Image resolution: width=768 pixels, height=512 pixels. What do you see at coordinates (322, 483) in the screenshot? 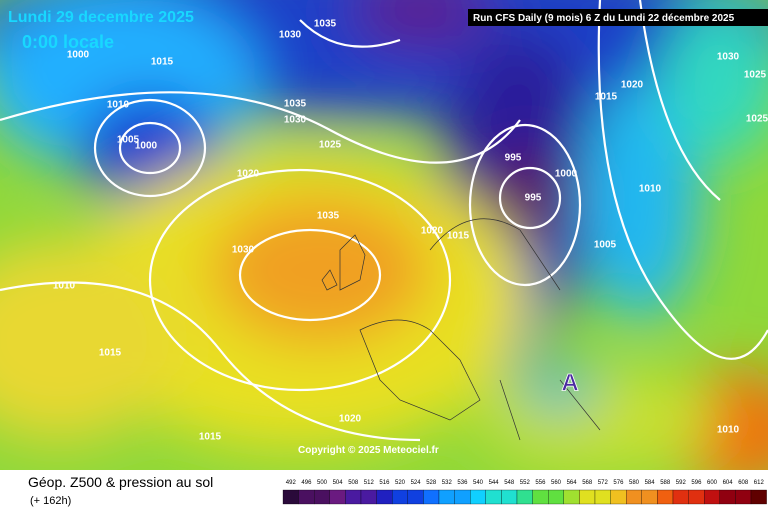
I see `scale-label: 500` at bounding box center [322, 483].